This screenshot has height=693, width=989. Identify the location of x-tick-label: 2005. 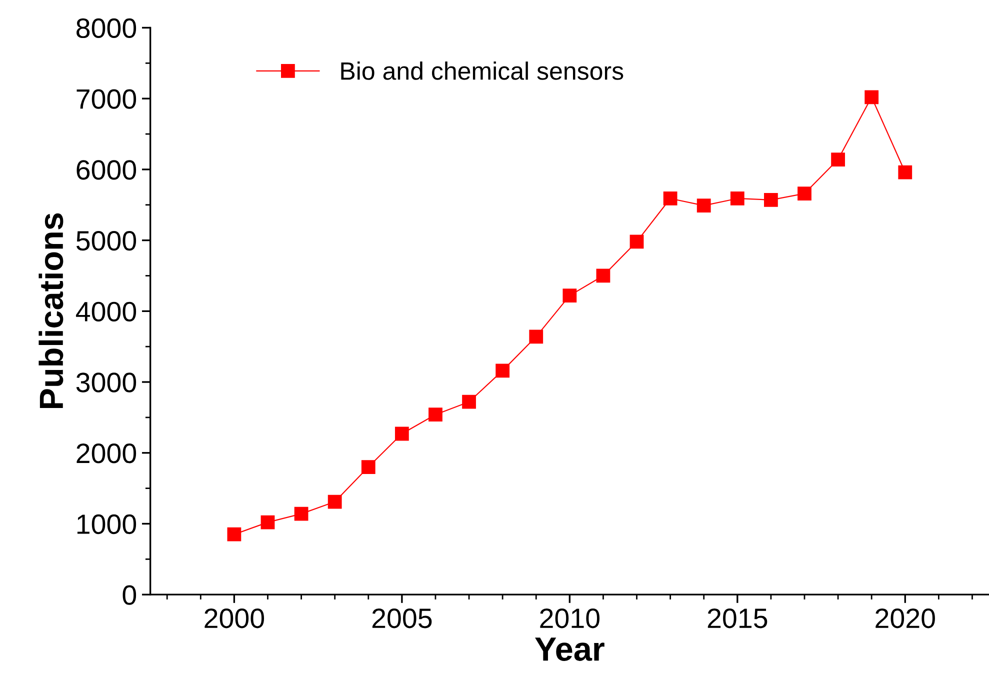
(402, 618).